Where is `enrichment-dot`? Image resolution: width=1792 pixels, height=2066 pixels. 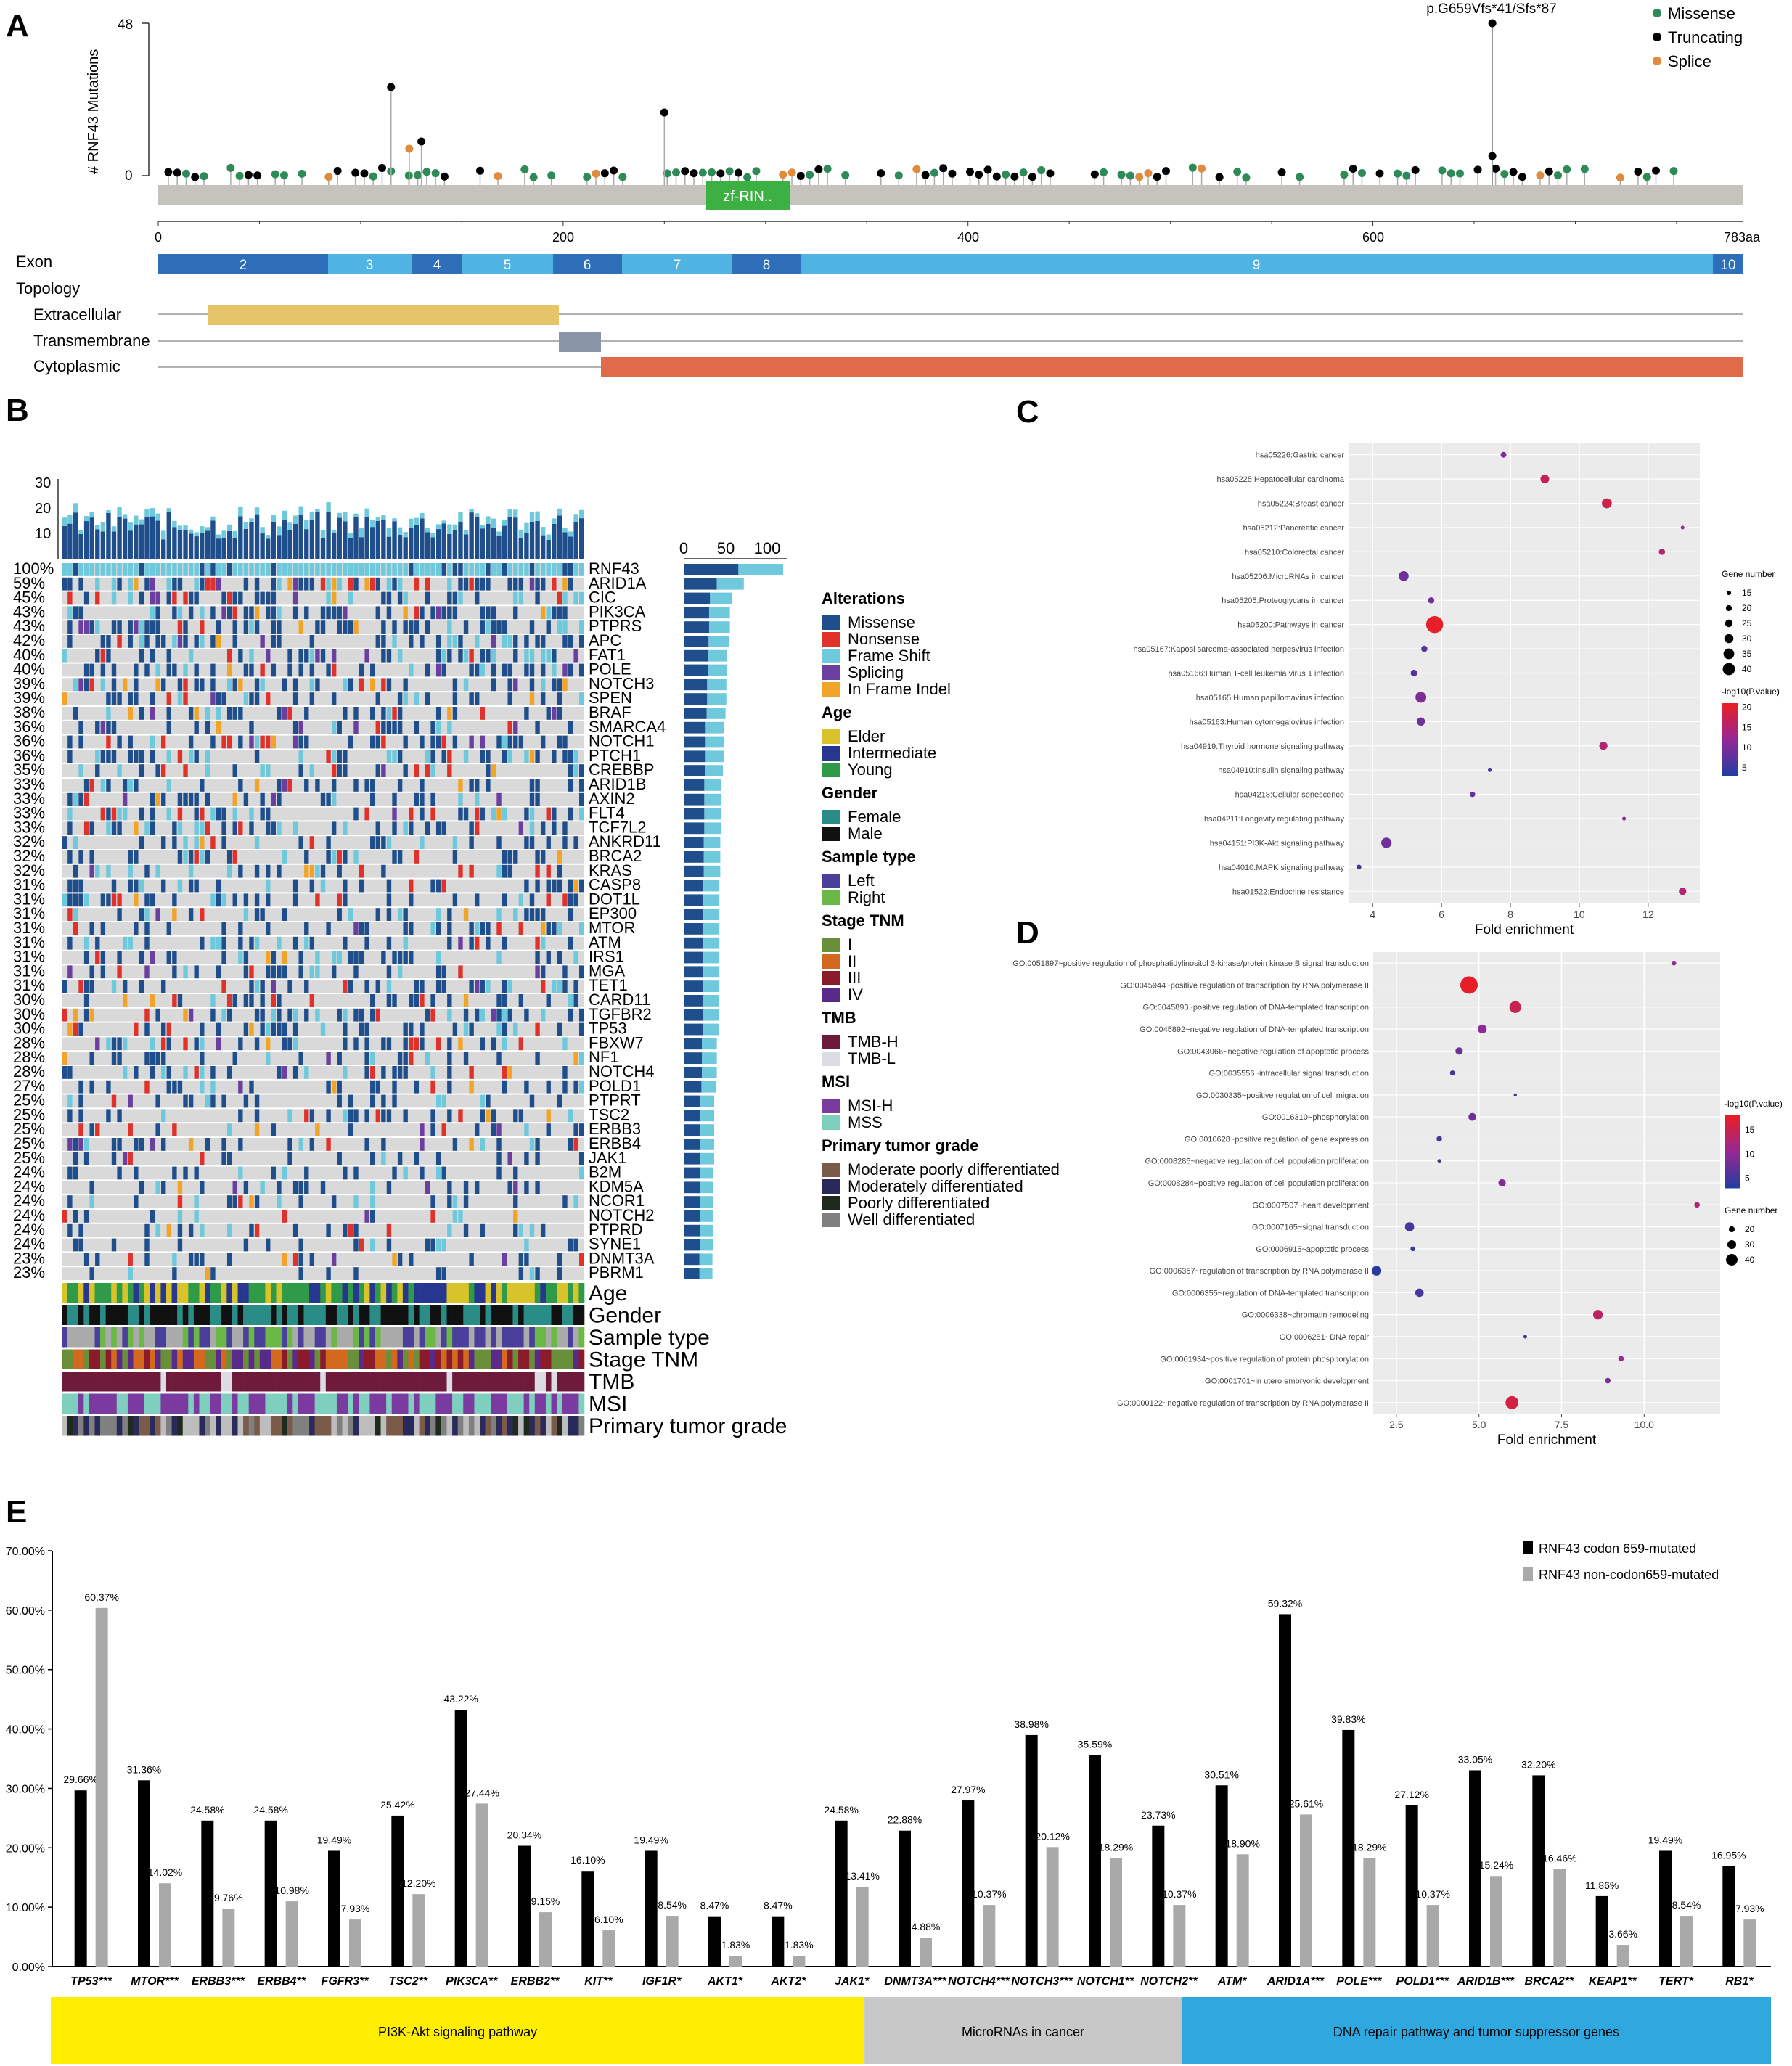
enrichment-dot is located at coordinates (1469, 985).